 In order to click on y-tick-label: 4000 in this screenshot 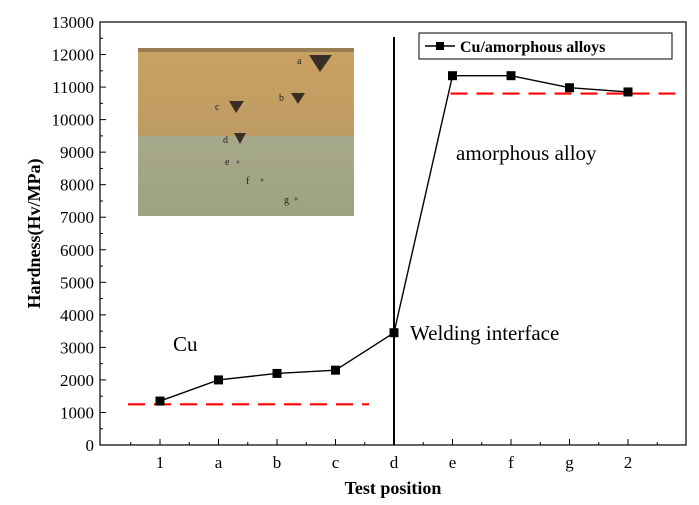, I will do `click(77, 315)`.